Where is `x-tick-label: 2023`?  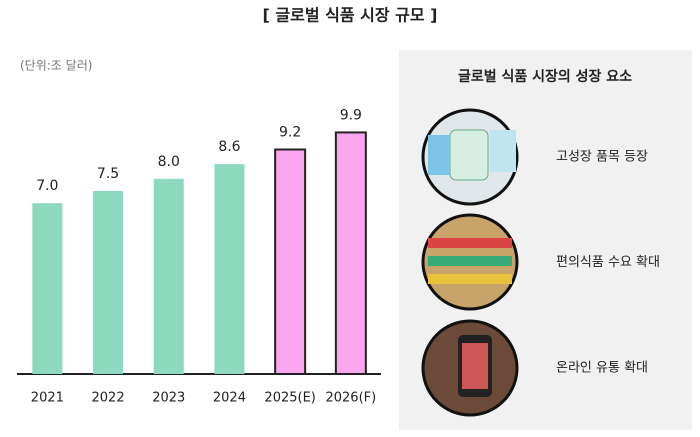 x-tick-label: 2023 is located at coordinates (168, 398).